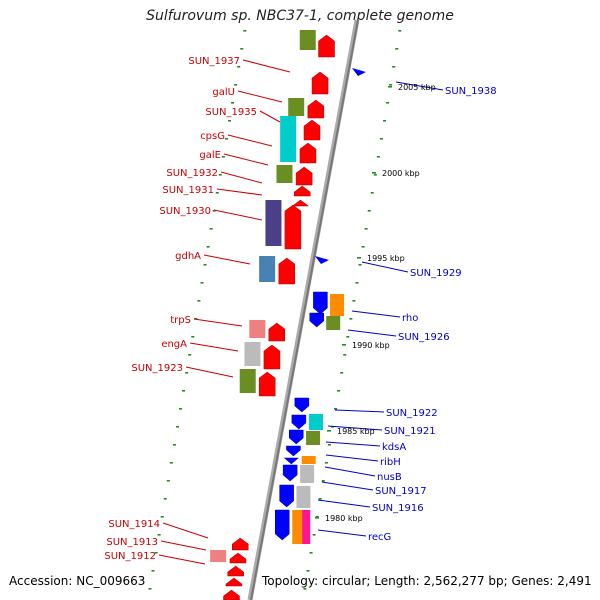 This screenshot has height=600, width=600. What do you see at coordinates (223, 92) in the screenshot?
I see `gene-label-galu: galU` at bounding box center [223, 92].